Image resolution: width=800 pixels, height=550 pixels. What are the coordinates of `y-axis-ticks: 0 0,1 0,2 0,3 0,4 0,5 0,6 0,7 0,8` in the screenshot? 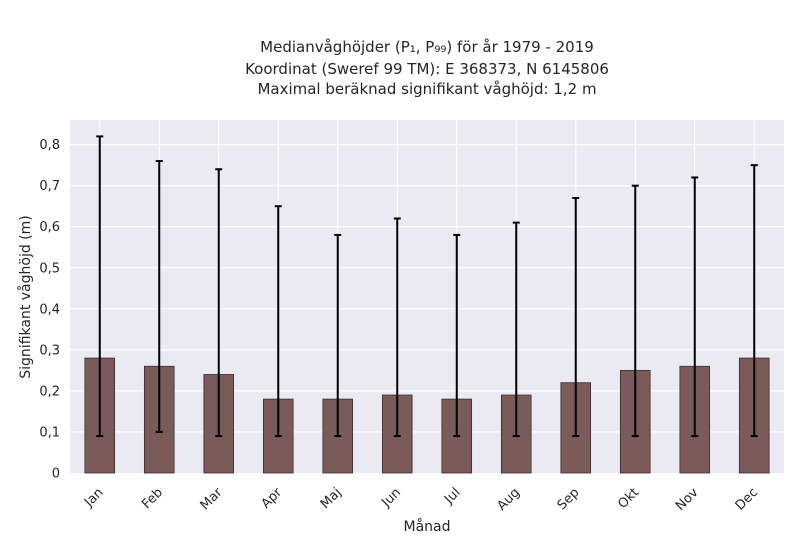 It's located at (49, 309).